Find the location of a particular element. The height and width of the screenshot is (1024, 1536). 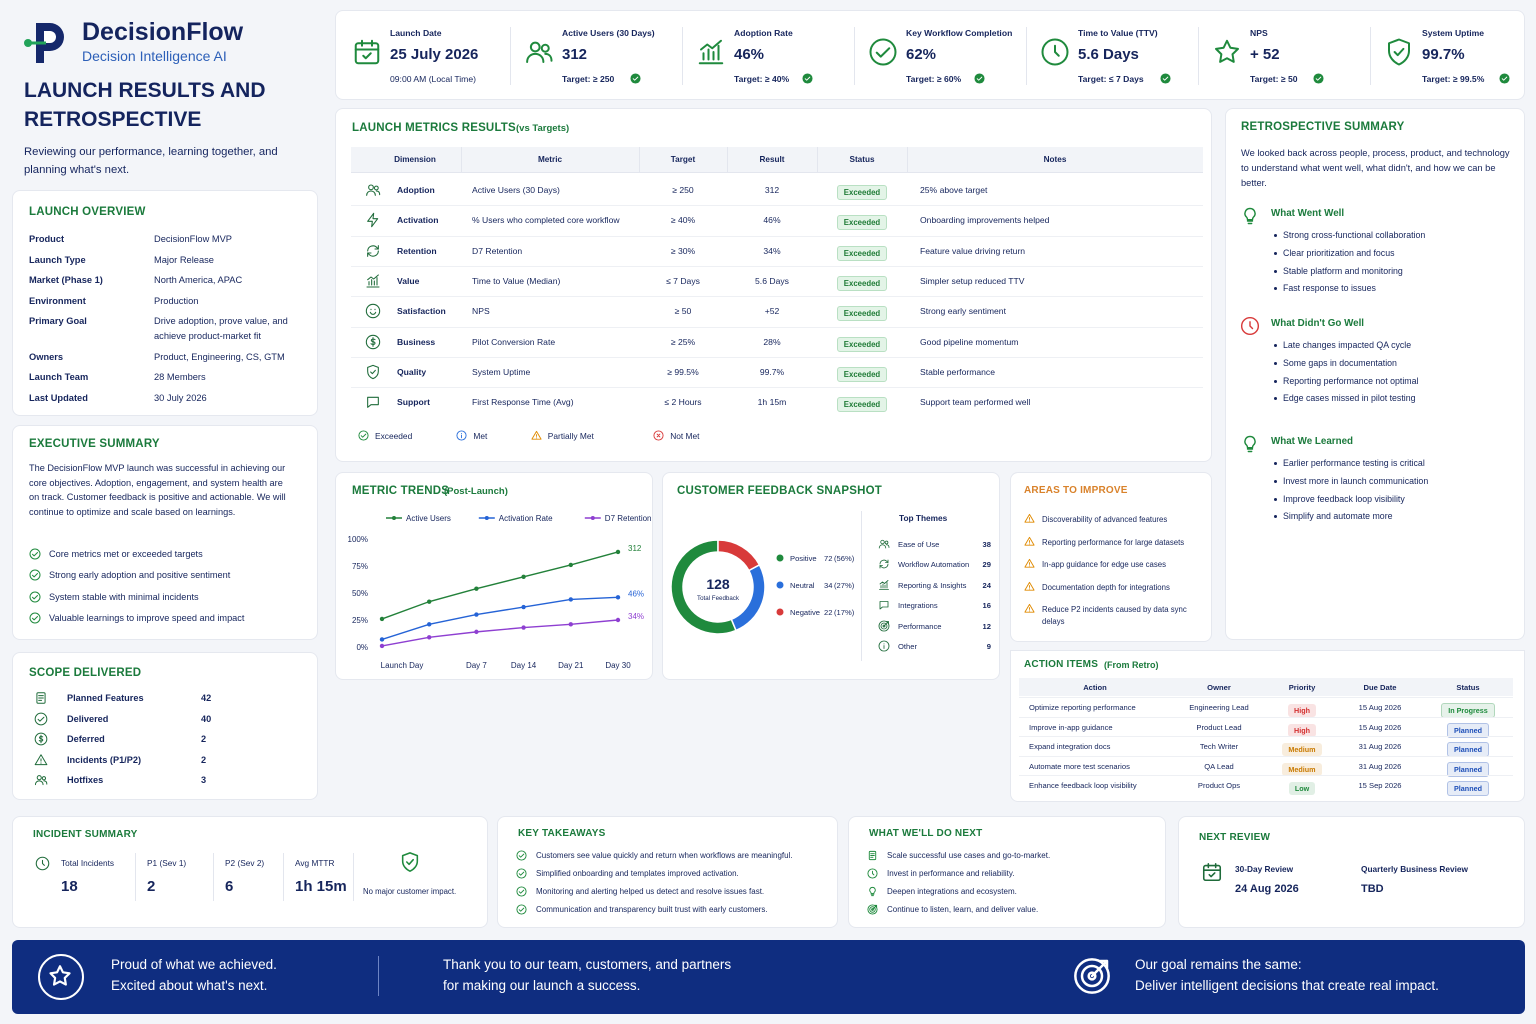

legend-label: Negative is located at coordinates (805, 612).